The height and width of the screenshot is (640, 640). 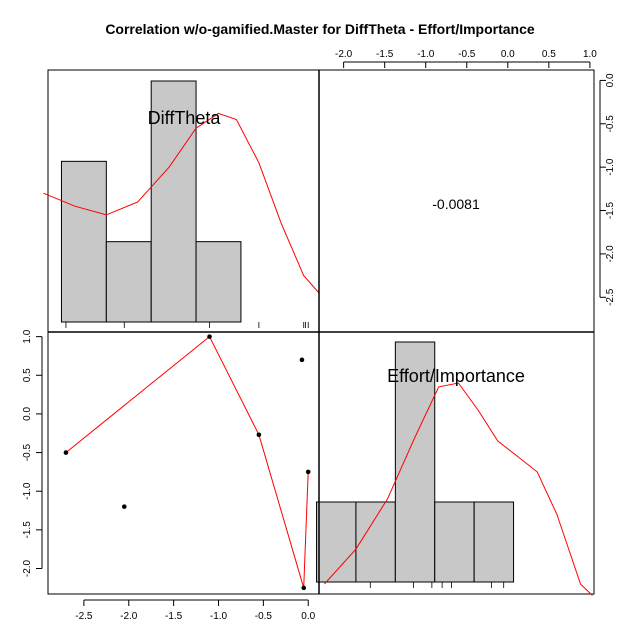 I want to click on right-axis-tick-label: -2.0, so click(x=610, y=254).